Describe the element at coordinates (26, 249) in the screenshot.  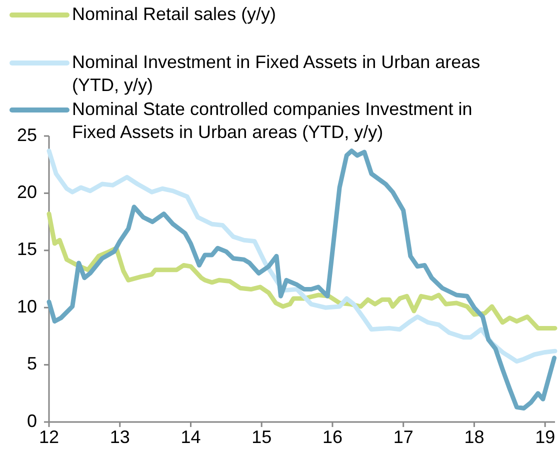
I see `y-tick-label: 15` at that location.